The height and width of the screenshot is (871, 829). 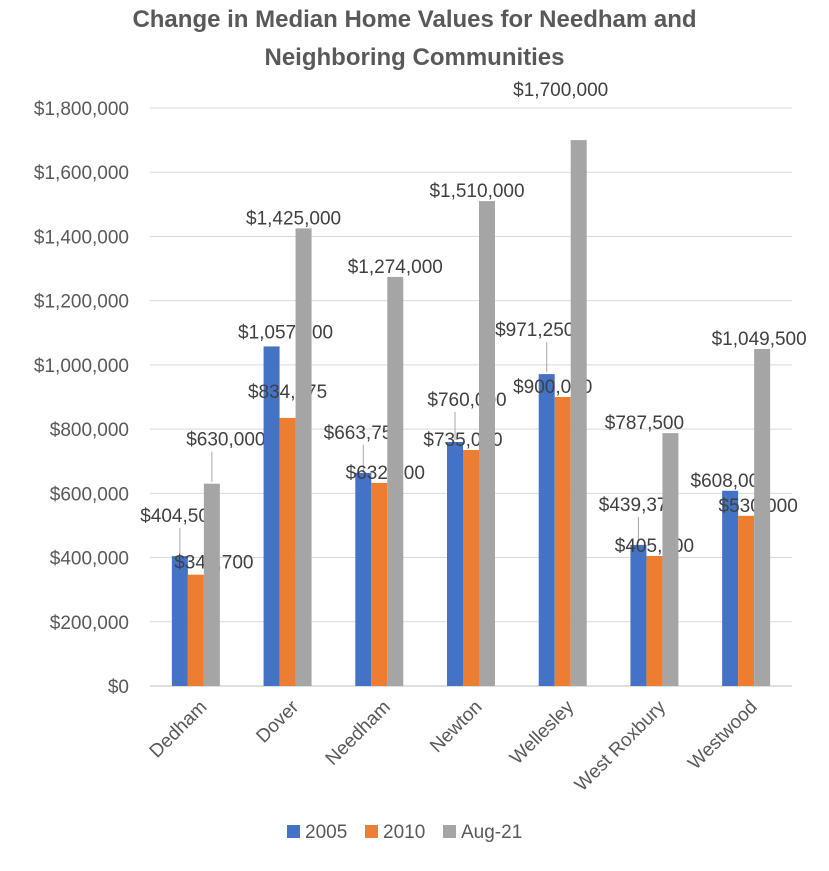 I want to click on y-tick-label: $800,000, so click(x=89, y=430).